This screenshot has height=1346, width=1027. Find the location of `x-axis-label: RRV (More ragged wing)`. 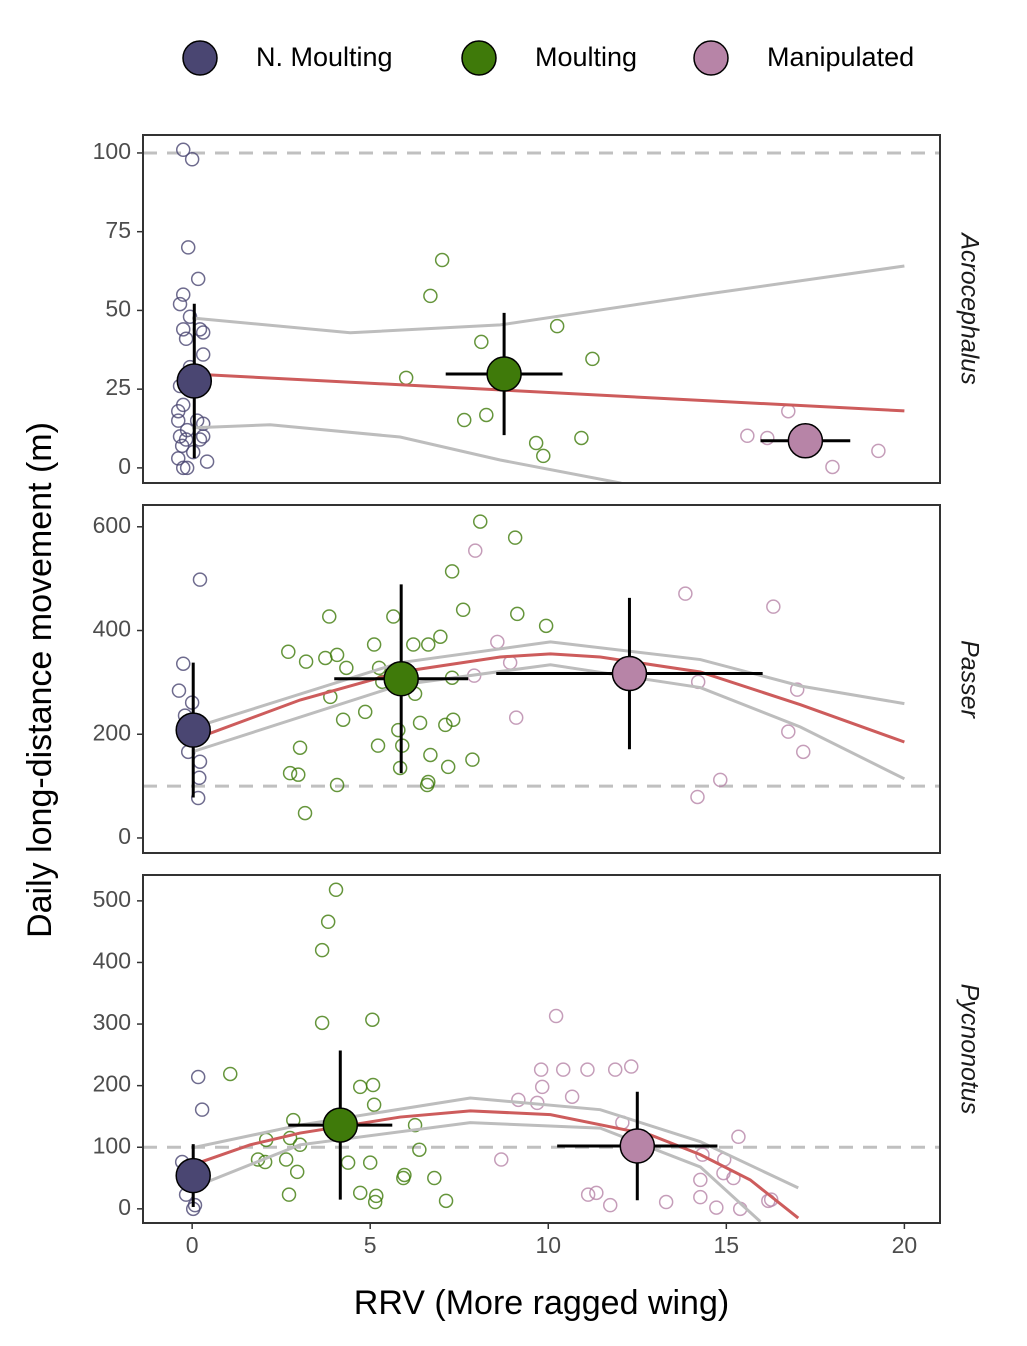

x-axis-label: RRV (More ragged wing) is located at coordinates (541, 1303).